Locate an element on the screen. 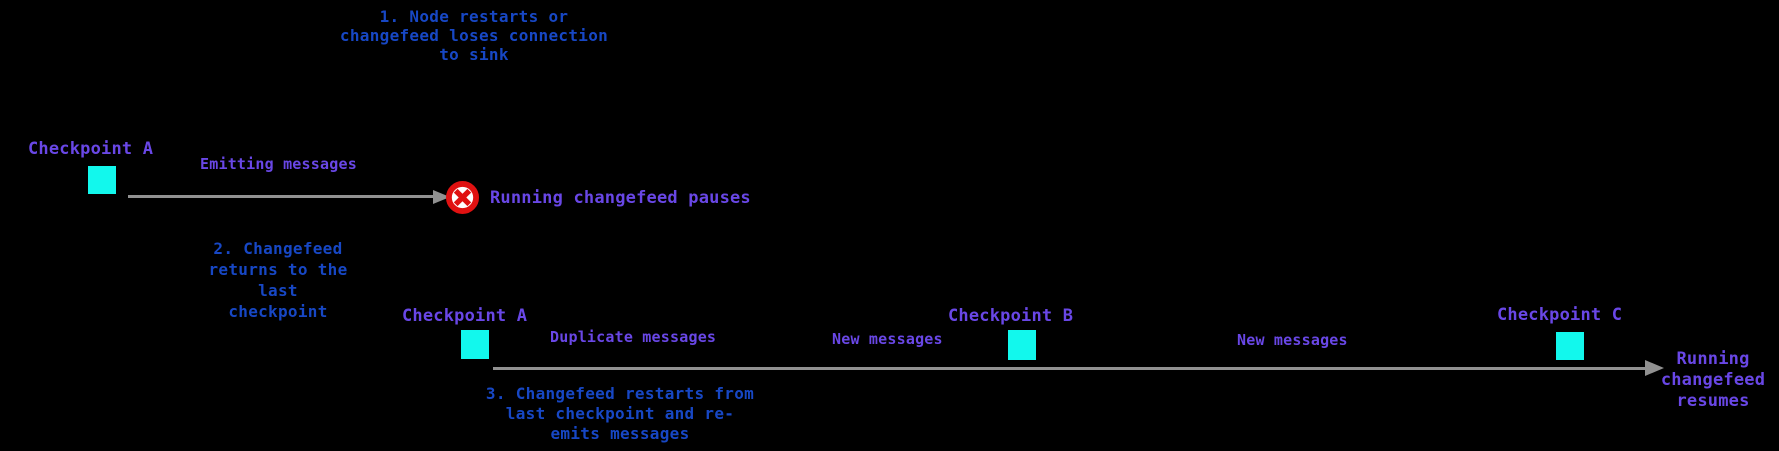 The image size is (1779, 451). resume-label: Running changefeed resumes is located at coordinates (1713, 380).